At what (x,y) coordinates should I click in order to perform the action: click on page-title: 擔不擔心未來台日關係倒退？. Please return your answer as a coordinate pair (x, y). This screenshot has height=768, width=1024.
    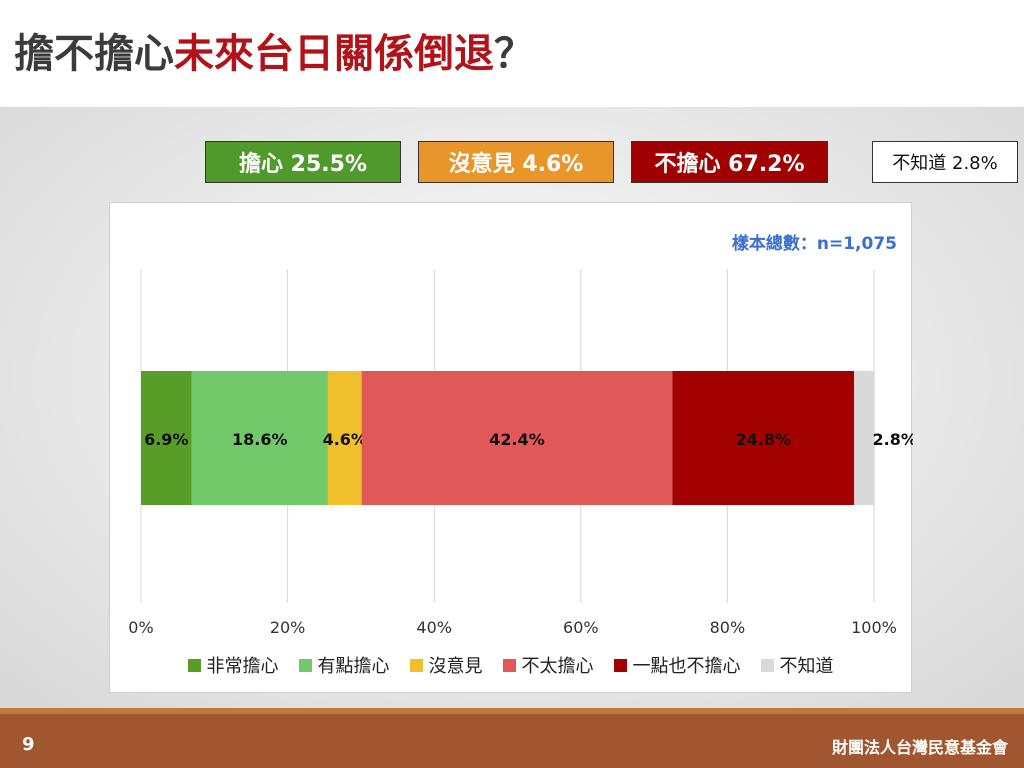
    Looking at the image, I should click on (274, 54).